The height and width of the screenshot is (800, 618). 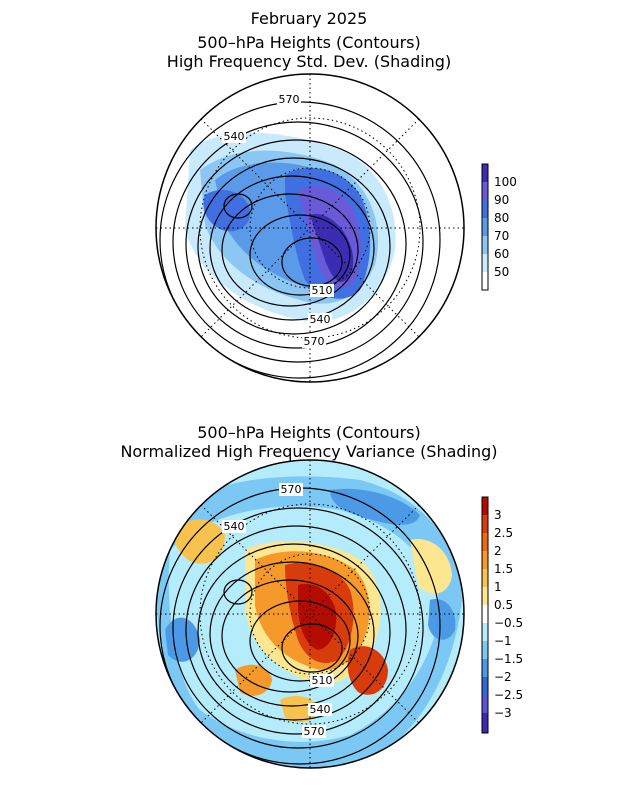 What do you see at coordinates (498, 551) in the screenshot?
I see `bottom-cb-label-2: 2` at bounding box center [498, 551].